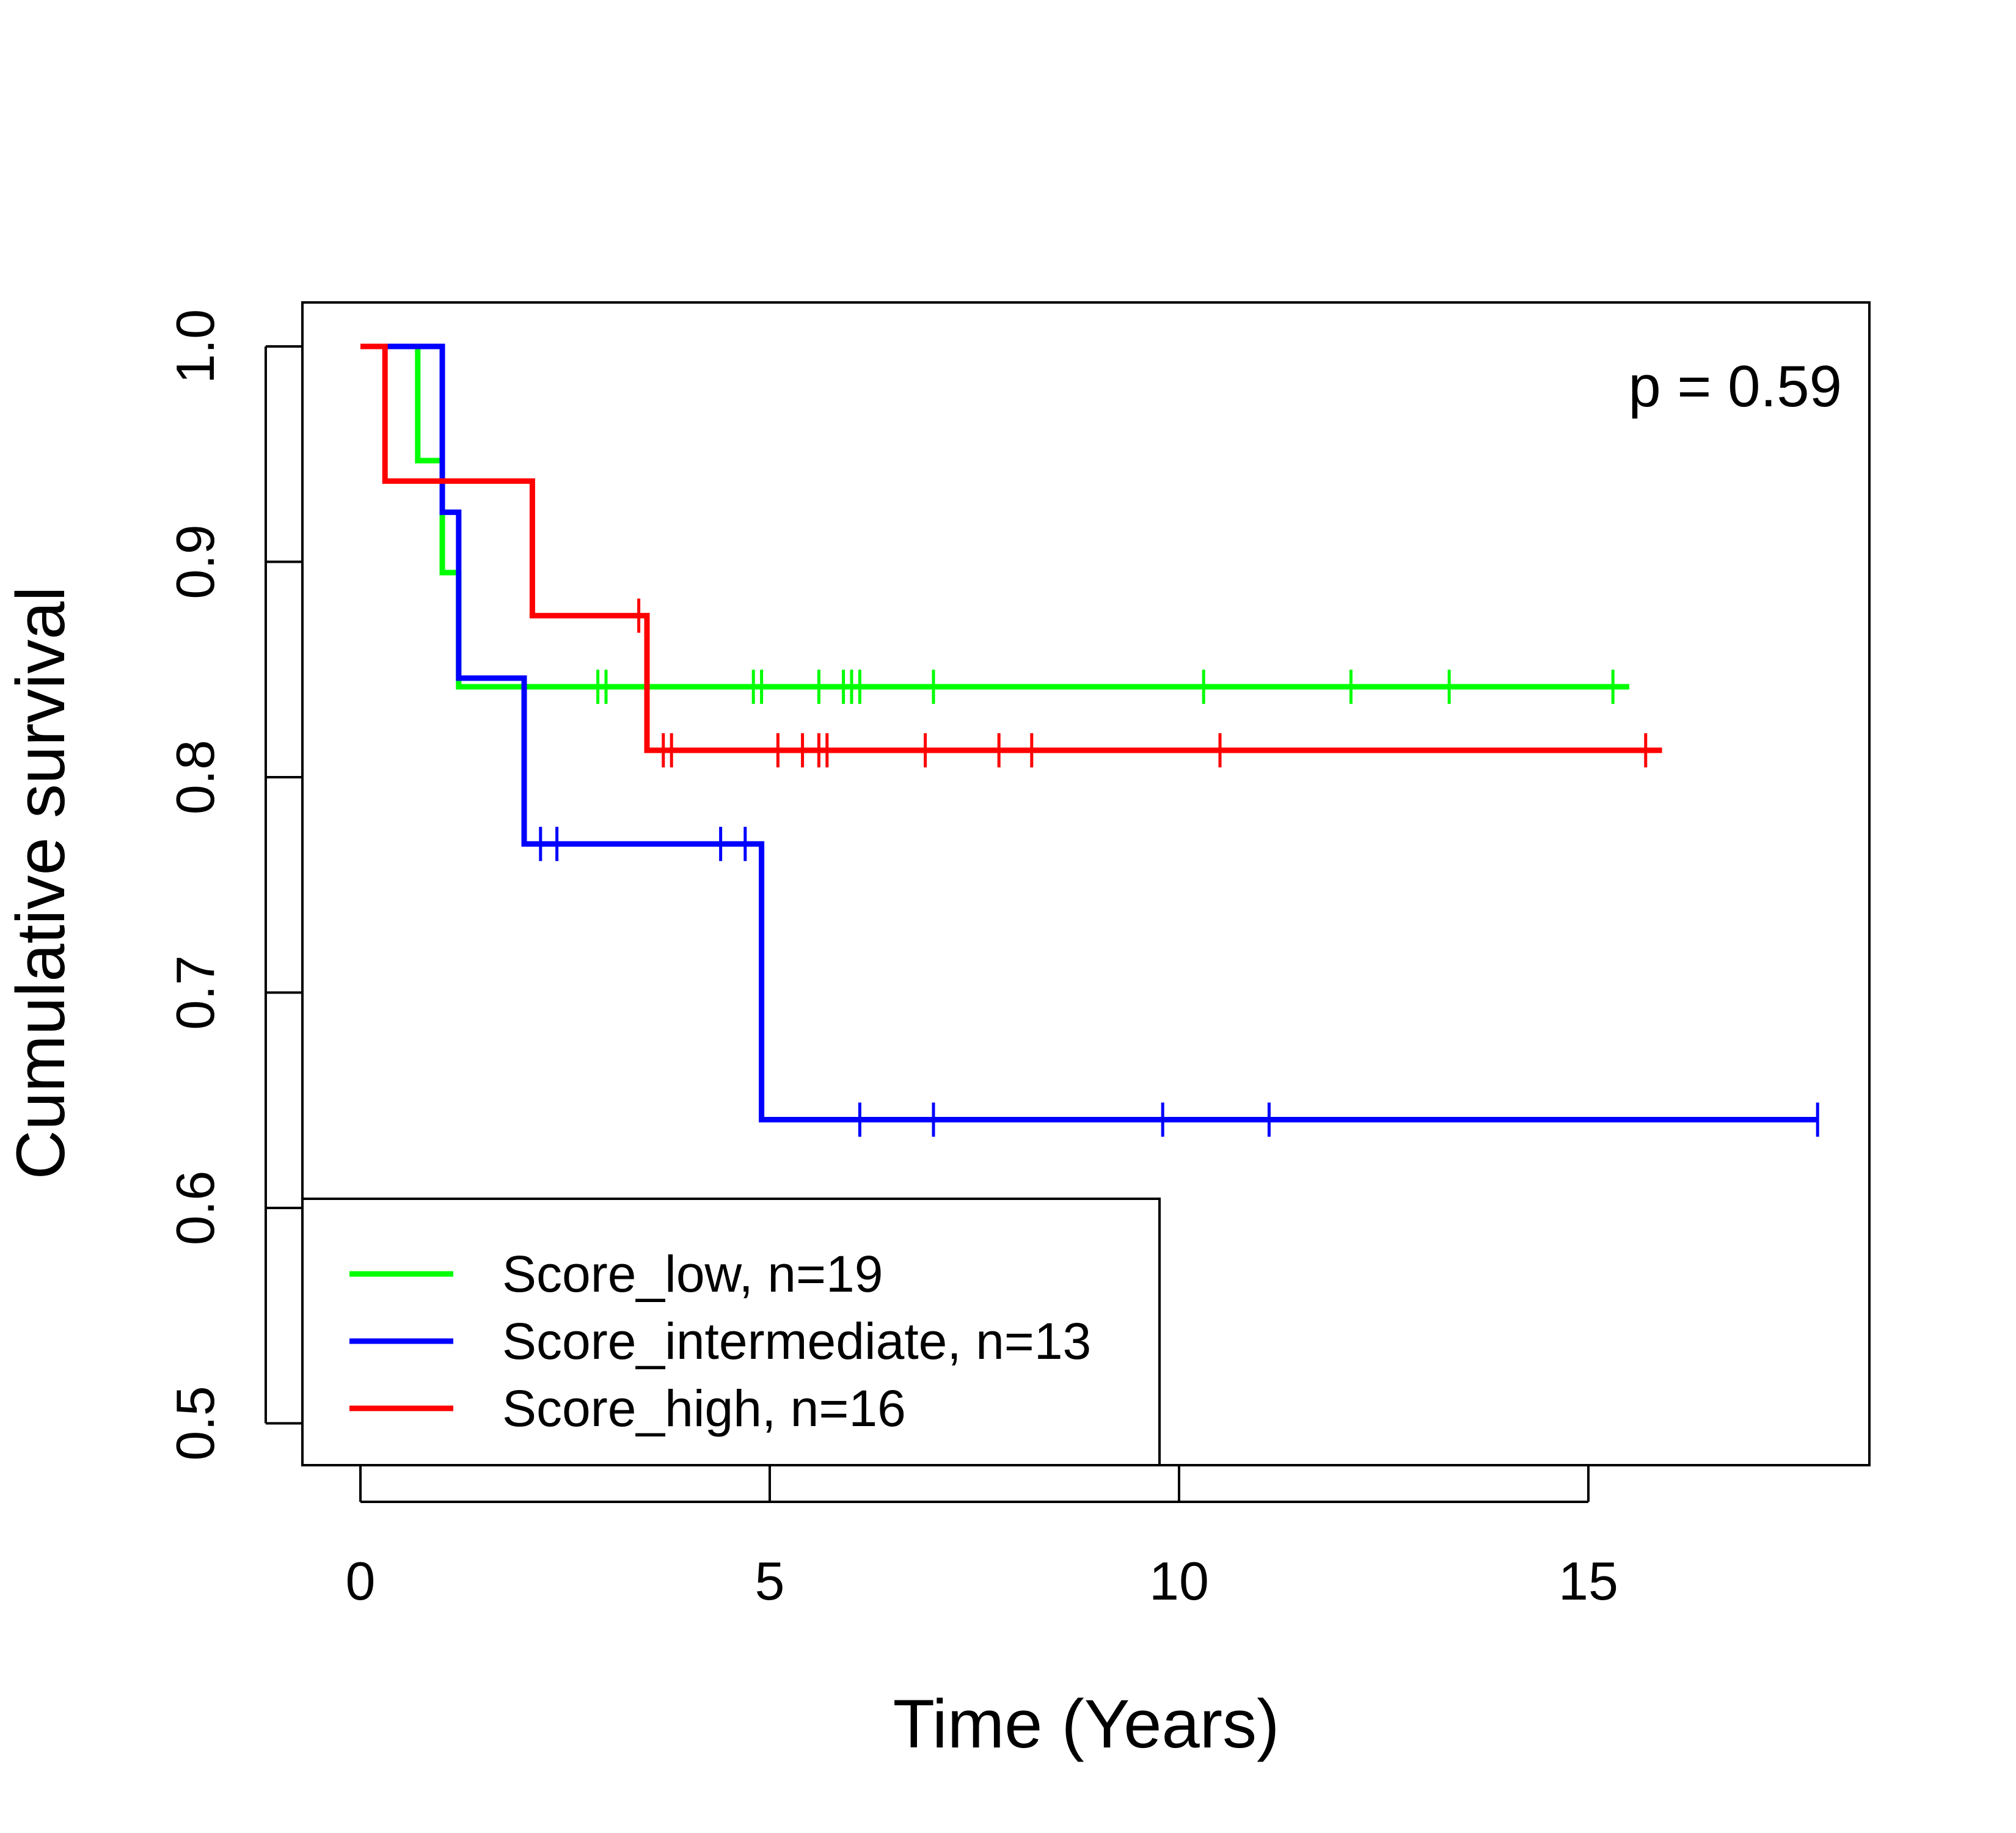 This screenshot has height=1833, width=2016. Describe the element at coordinates (195, 1423) in the screenshot. I see `y-tick-label: 0.5` at that location.